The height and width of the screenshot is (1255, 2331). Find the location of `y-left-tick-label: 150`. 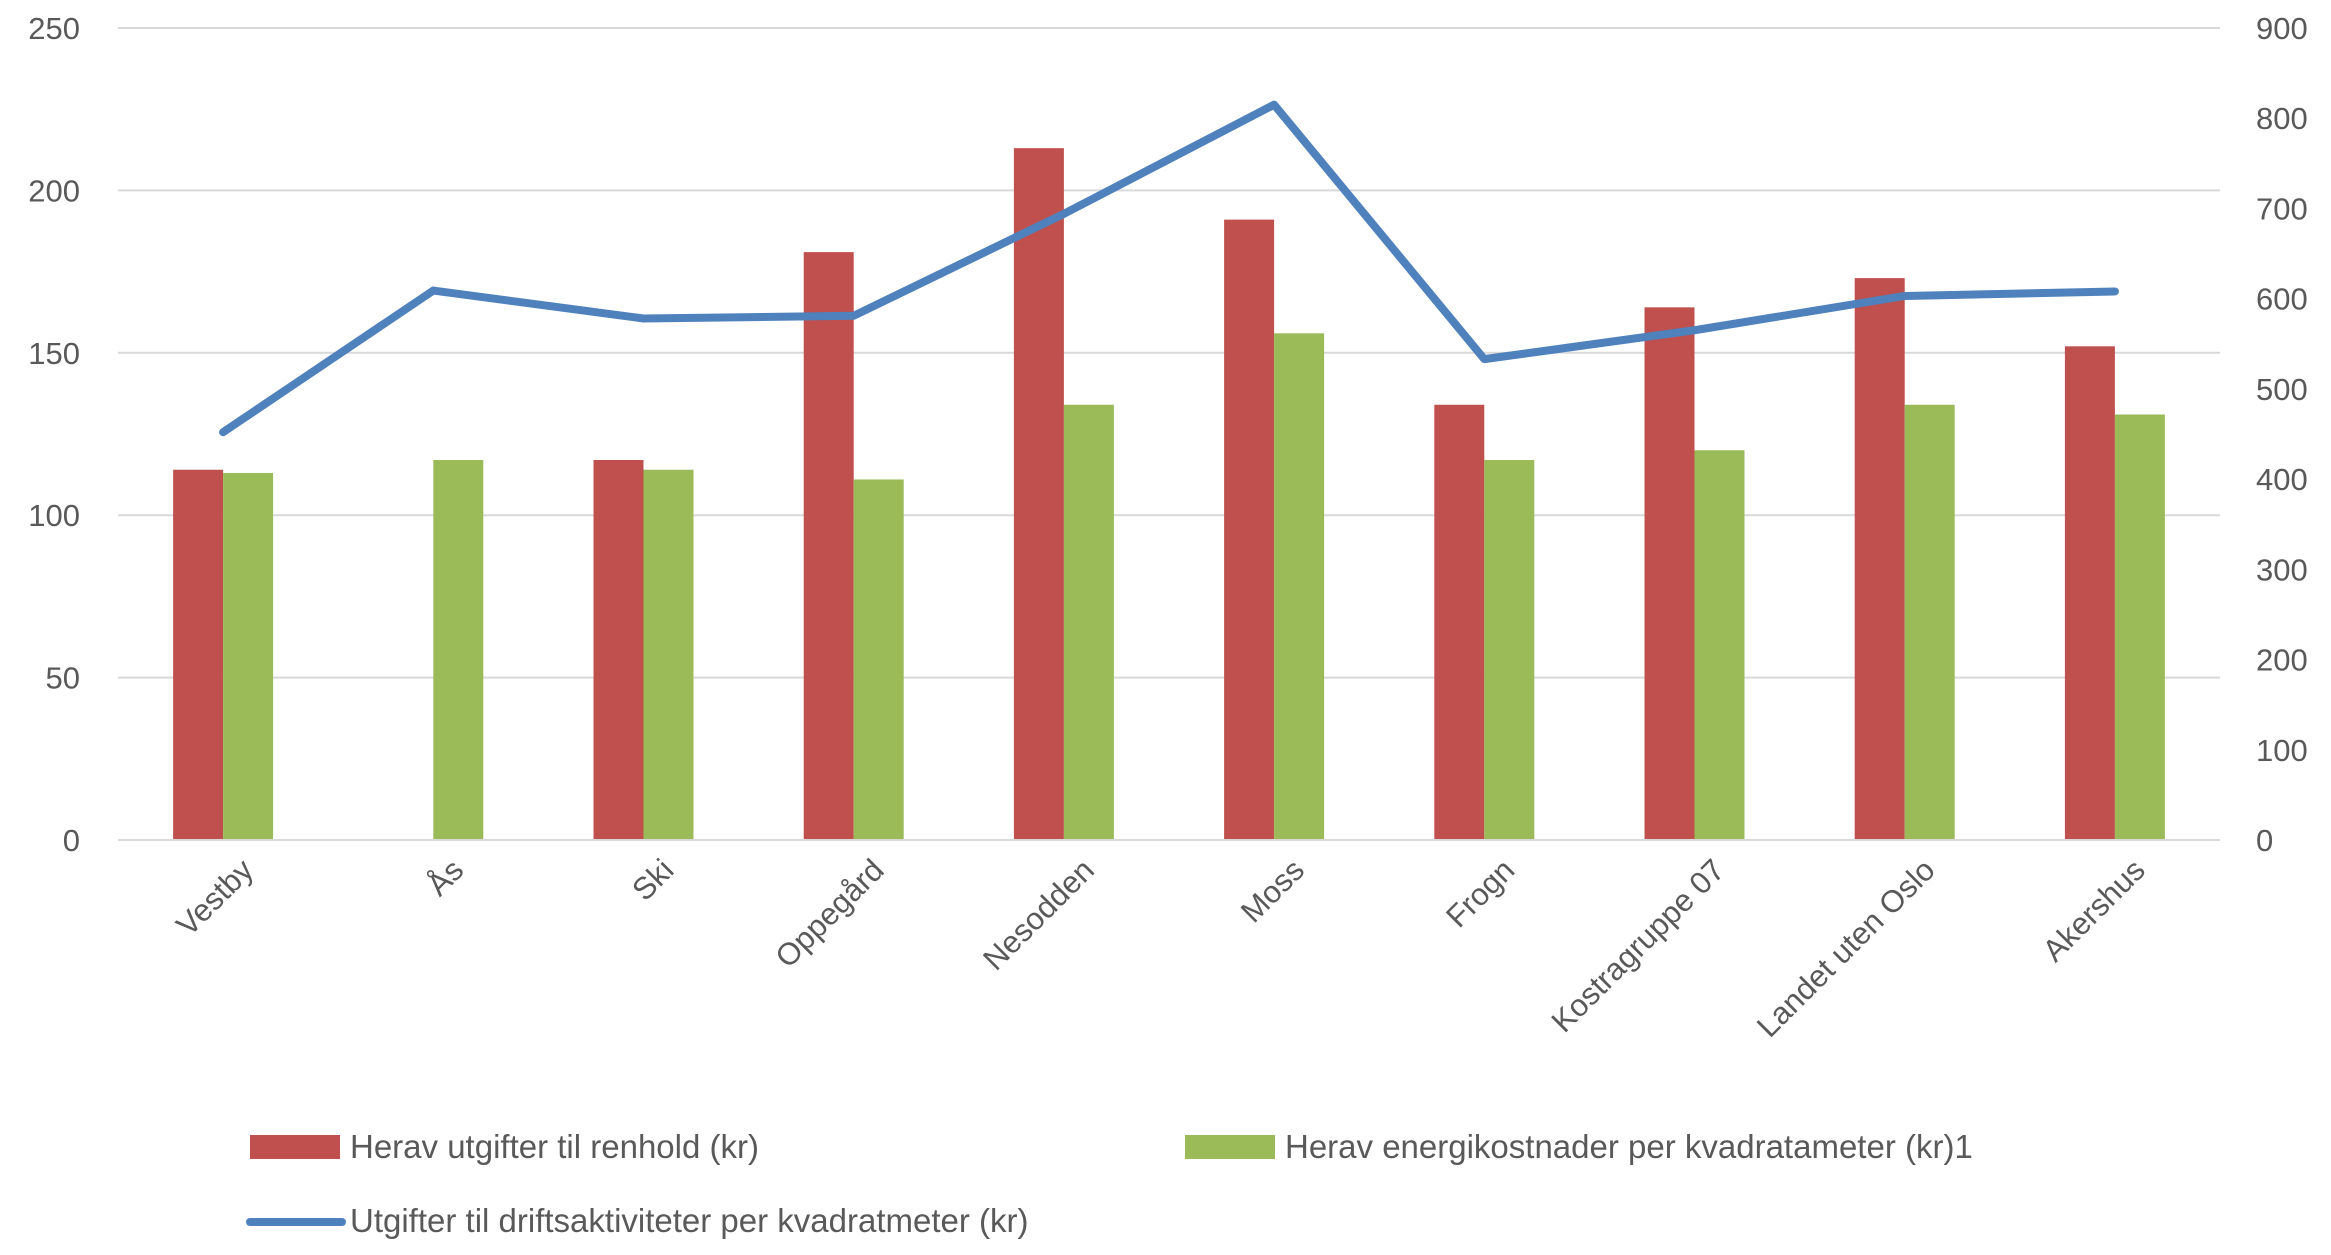

y-left-tick-label: 150 is located at coordinates (54, 353).